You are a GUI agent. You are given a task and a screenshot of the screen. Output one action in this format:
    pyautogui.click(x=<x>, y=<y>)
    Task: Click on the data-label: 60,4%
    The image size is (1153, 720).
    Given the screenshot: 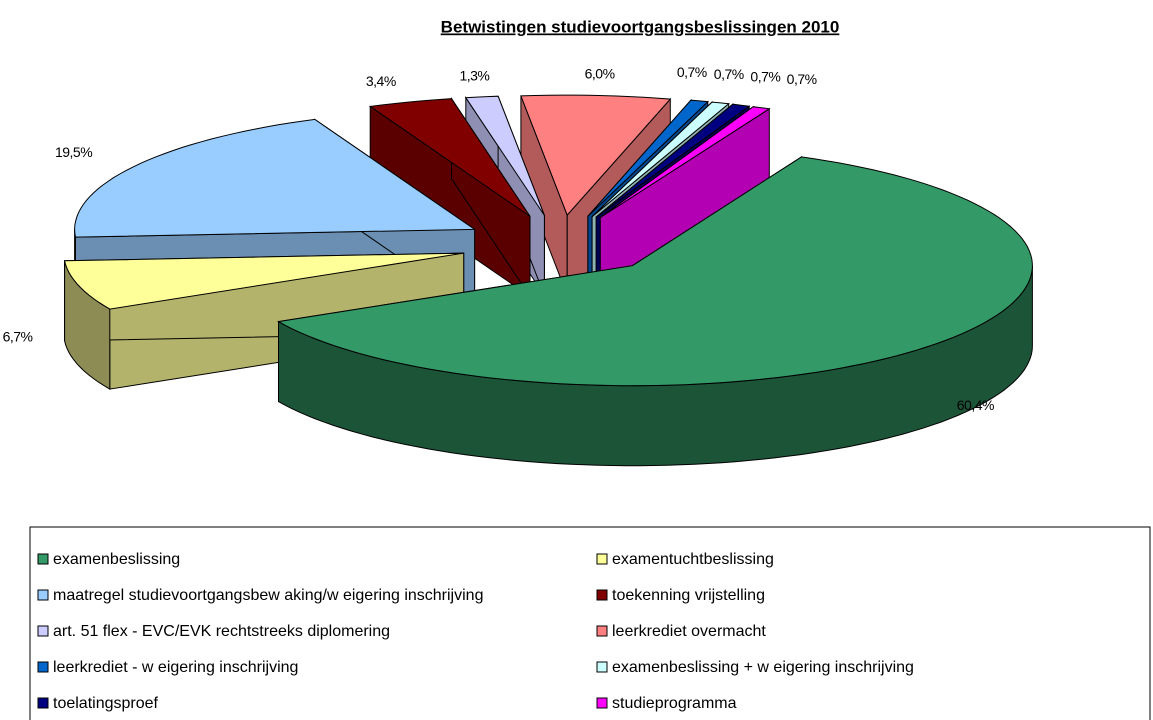 What is the action you would take?
    pyautogui.click(x=975, y=405)
    